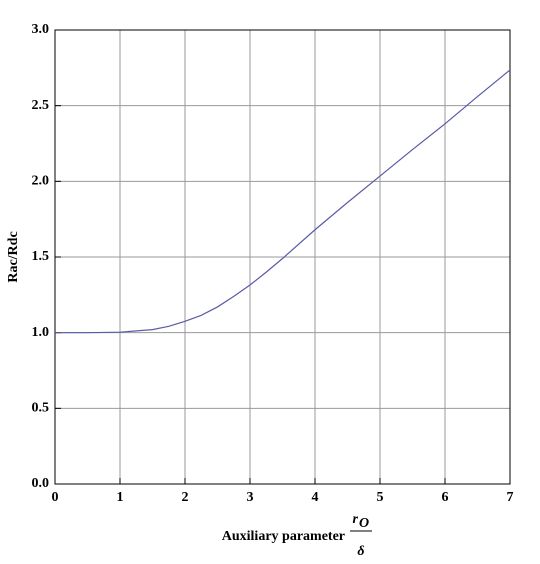 This screenshot has width=540, height=564. What do you see at coordinates (55, 497) in the screenshot?
I see `x-tick-label: 0` at bounding box center [55, 497].